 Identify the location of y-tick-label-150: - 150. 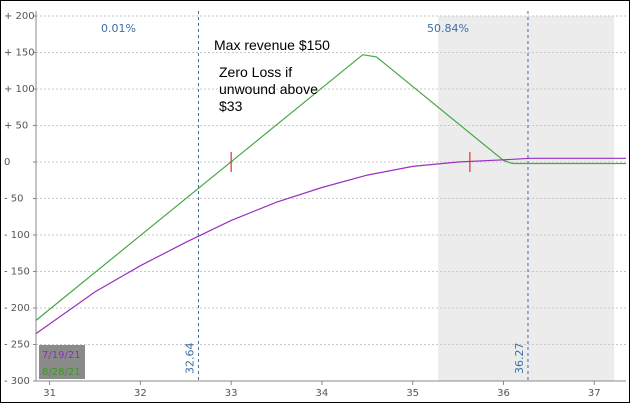
(17, 272).